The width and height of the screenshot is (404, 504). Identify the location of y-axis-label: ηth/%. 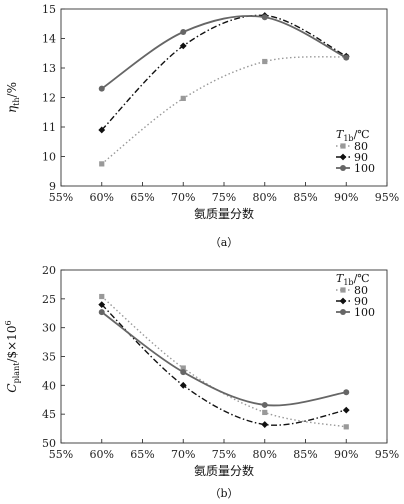
(13, 97).